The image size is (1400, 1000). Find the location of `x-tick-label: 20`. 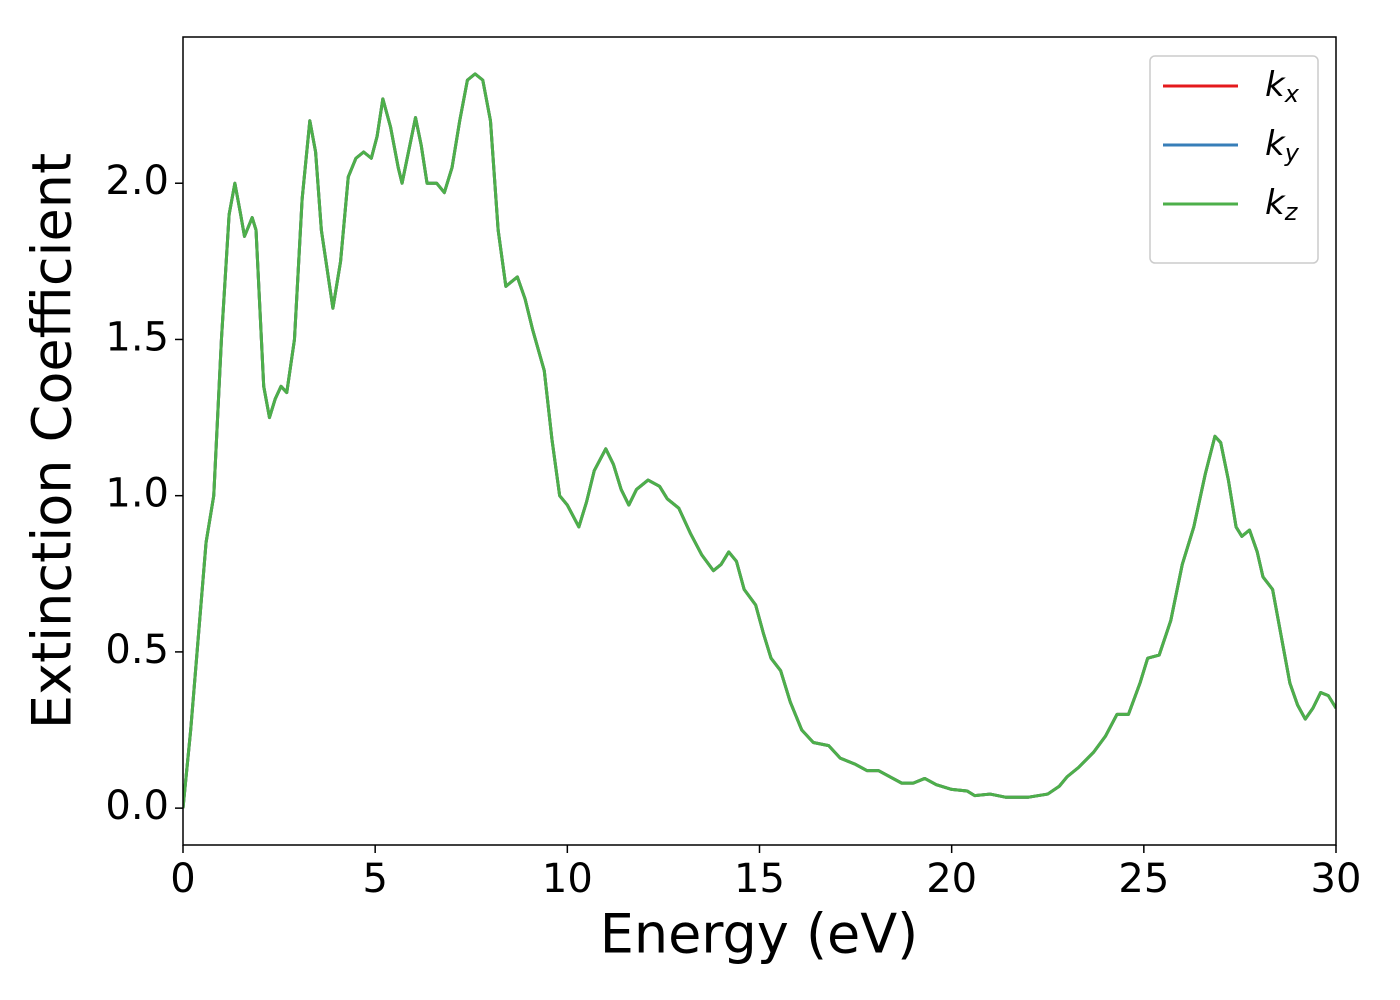

x-tick-label: 20 is located at coordinates (951, 879).